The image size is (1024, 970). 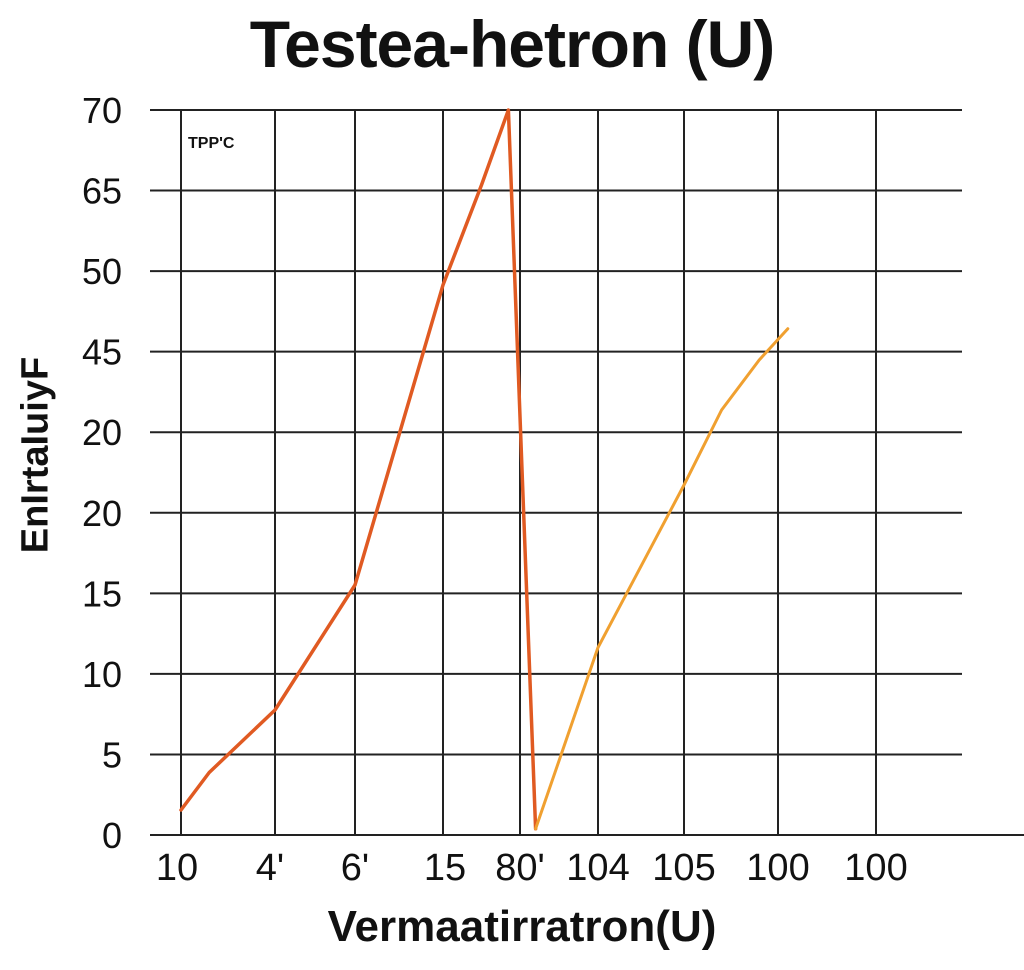 I want to click on x-tick-label: 4', so click(x=270, y=868).